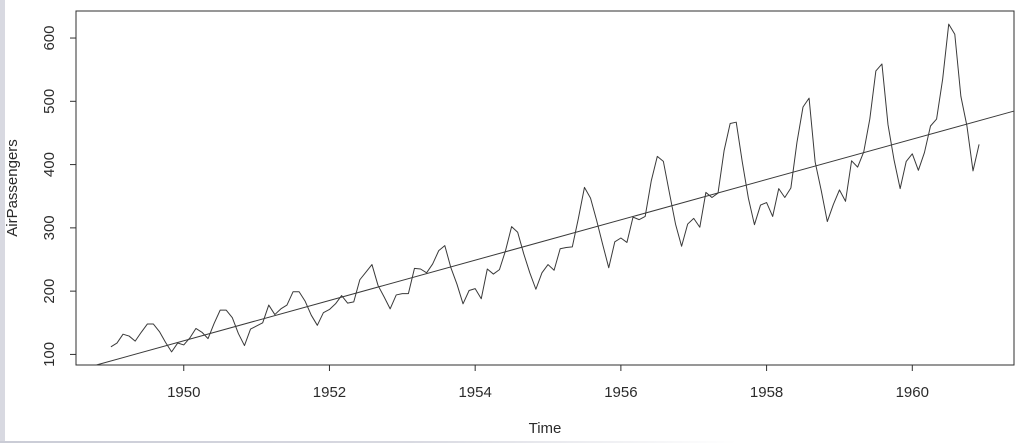 This screenshot has width=1024, height=443. What do you see at coordinates (766, 392) in the screenshot?
I see `x-tick-label: 1958` at bounding box center [766, 392].